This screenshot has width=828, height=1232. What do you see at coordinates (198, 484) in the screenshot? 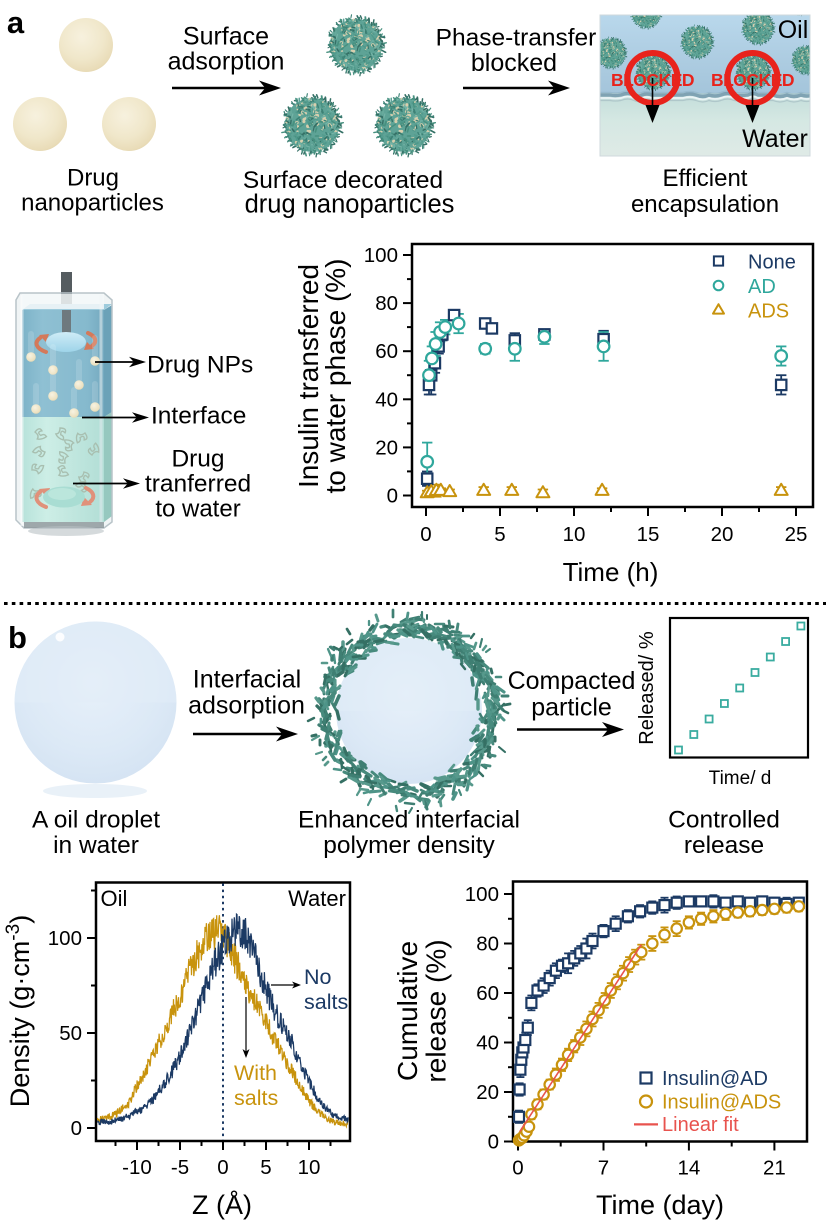
I see `svg-text: tranferred` at bounding box center [198, 484].